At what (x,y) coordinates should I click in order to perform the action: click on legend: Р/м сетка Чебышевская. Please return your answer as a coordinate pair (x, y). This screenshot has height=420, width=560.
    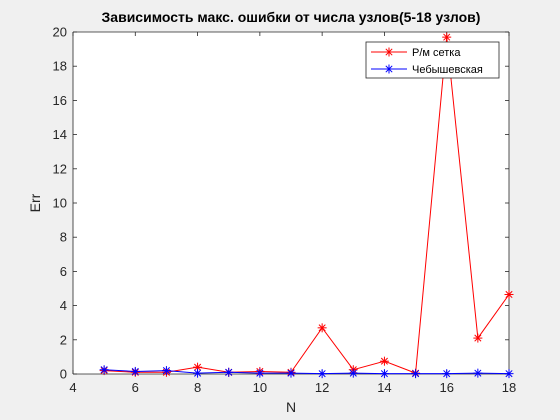
    Looking at the image, I should click on (432, 60).